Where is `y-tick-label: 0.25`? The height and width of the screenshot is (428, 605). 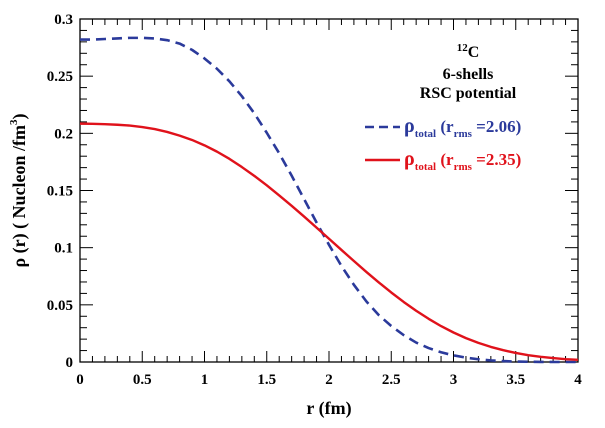 y-tick-label: 0.25 is located at coordinates (60, 77).